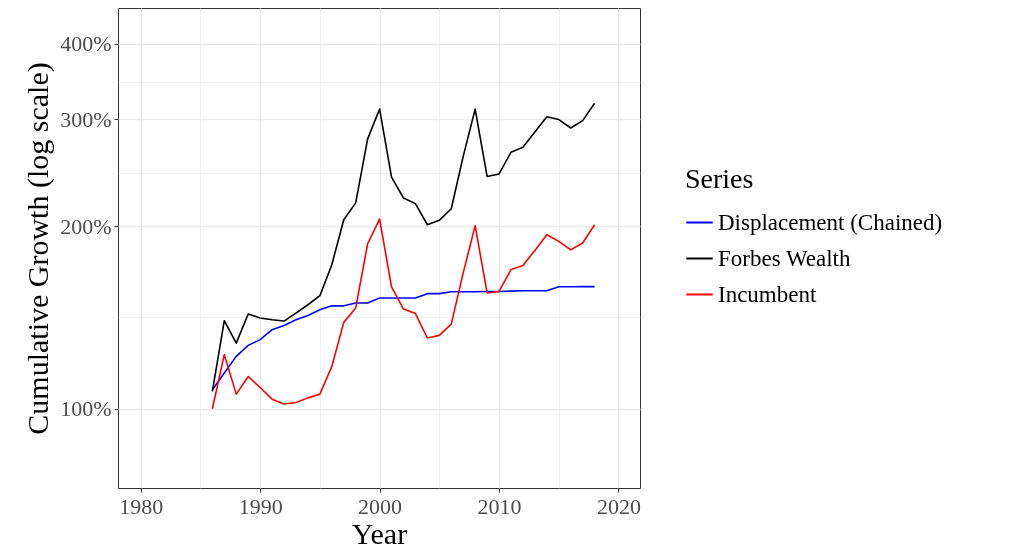 The height and width of the screenshot is (556, 1029). Describe the element at coordinates (719, 178) in the screenshot. I see `legend-title: Series` at that location.